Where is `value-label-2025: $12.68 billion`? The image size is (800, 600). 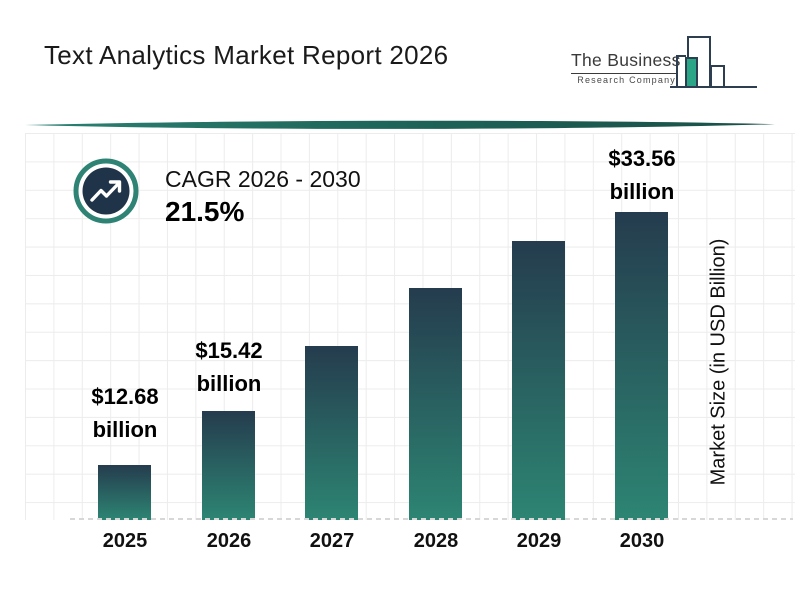
value-label-2025: $12.68 billion is located at coordinates (125, 413).